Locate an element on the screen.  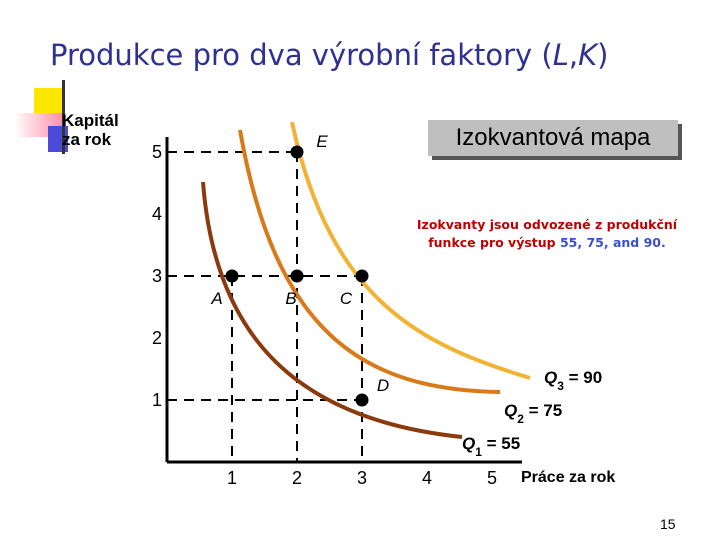
point-c is located at coordinates (362, 276).